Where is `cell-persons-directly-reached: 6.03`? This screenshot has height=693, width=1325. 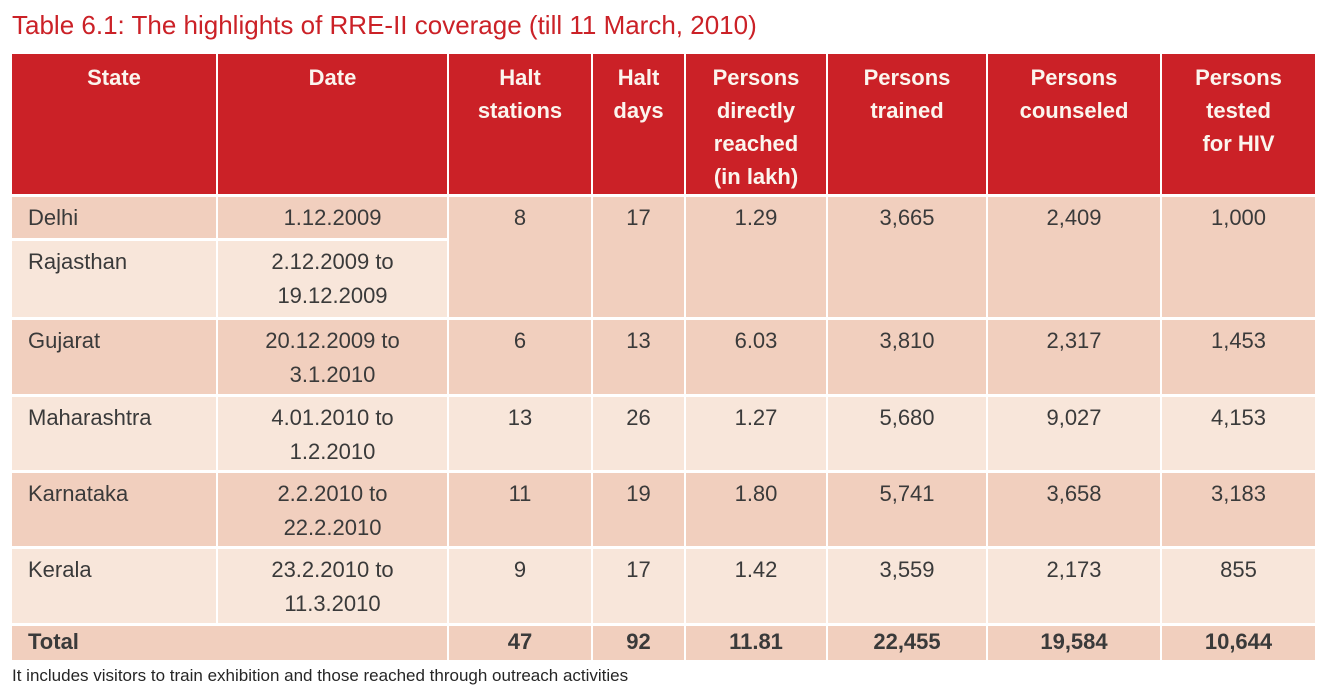 cell-persons-directly-reached: 6.03 is located at coordinates (756, 357).